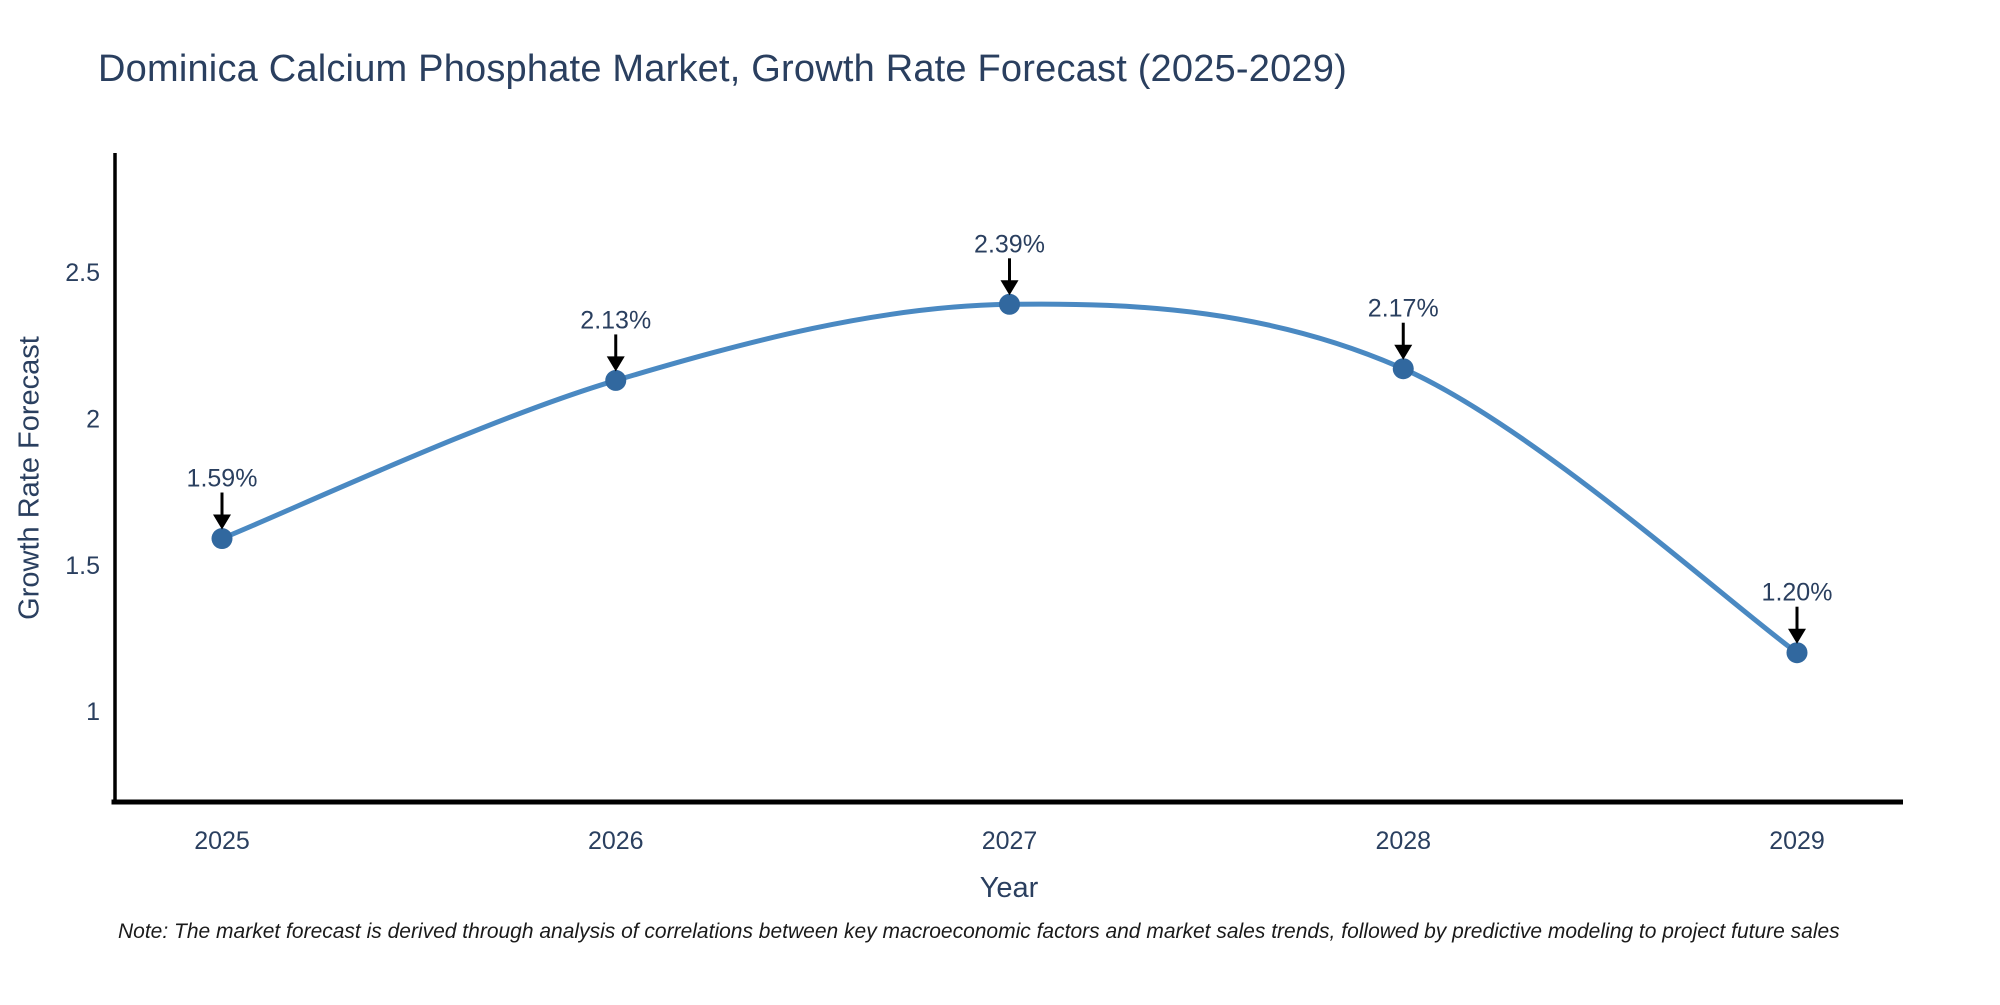 This screenshot has height=1005, width=2000. Describe the element at coordinates (1010, 841) in the screenshot. I see `x-tick-label-2027: 2027` at that location.